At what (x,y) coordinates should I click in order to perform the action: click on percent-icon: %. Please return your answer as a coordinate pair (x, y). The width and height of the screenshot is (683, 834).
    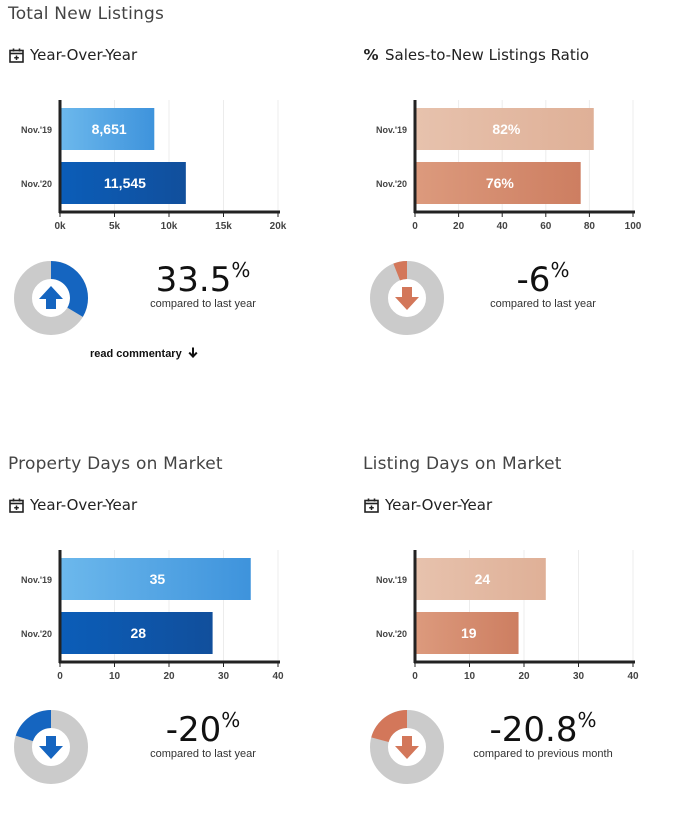
    Looking at the image, I should click on (371, 55).